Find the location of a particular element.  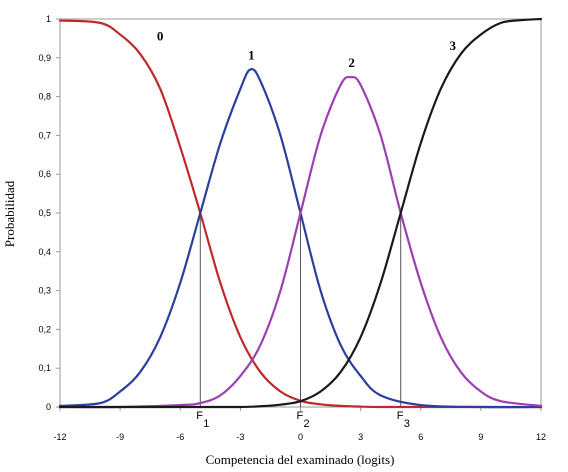

y-tick-label: 0,7 is located at coordinates (44, 135).